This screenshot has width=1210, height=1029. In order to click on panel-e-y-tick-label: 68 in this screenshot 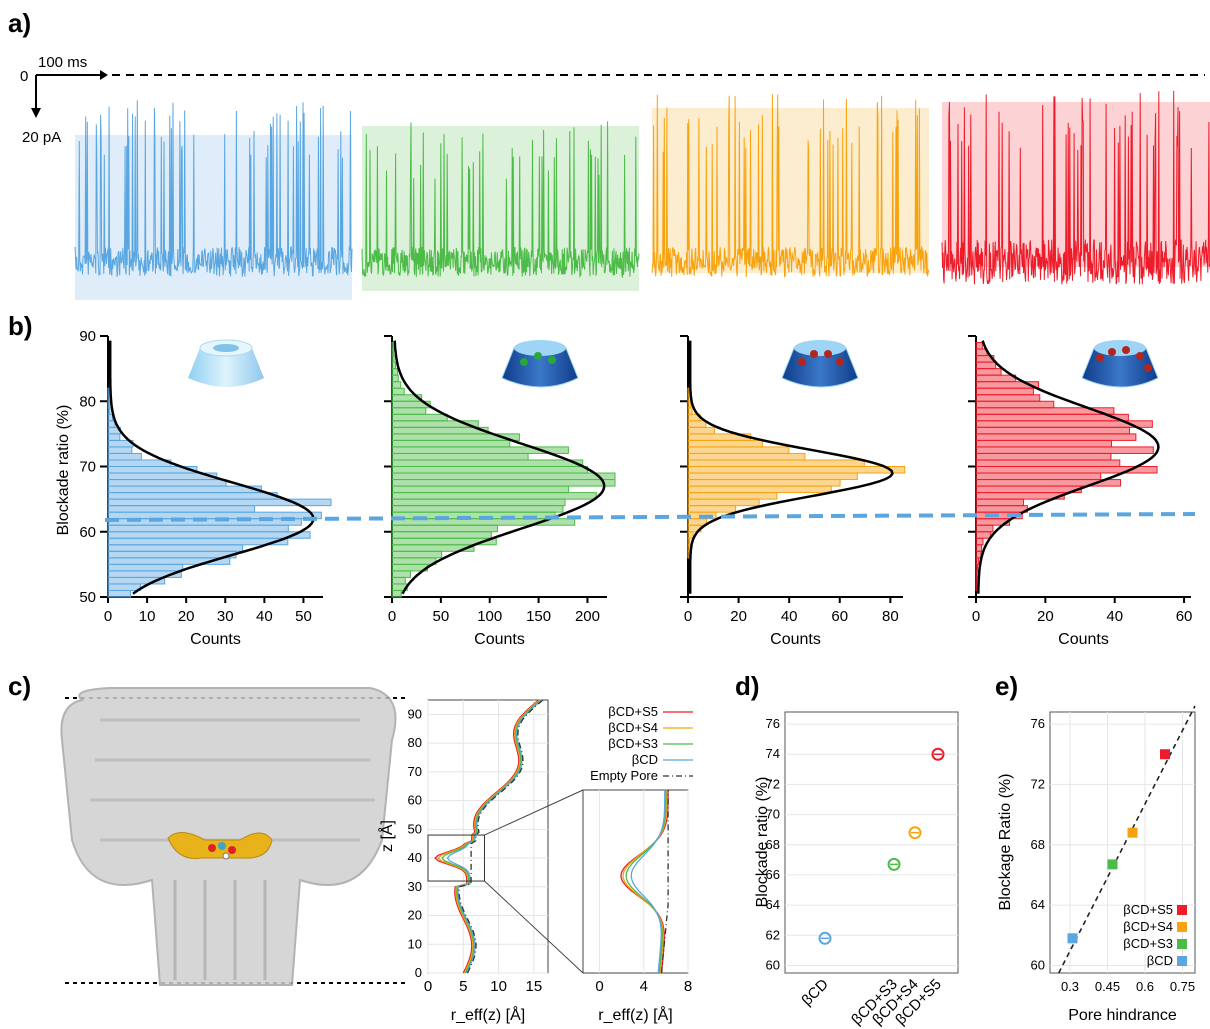, I will do `click(1038, 844)`.